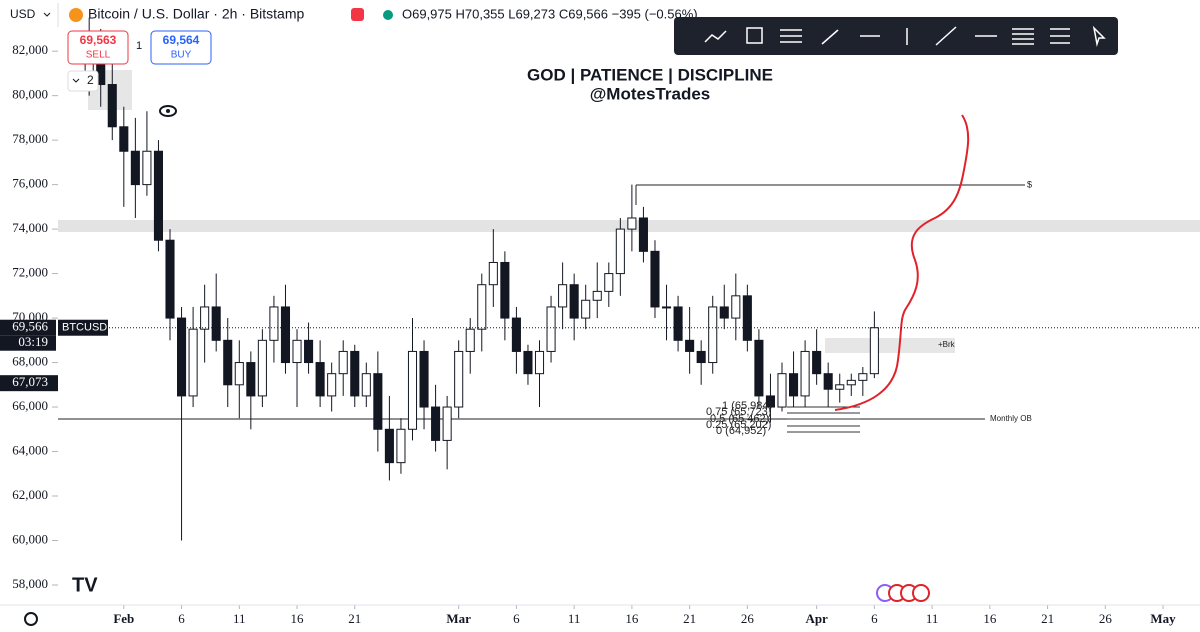 This screenshot has height=632, width=1200. What do you see at coordinates (98, 47) in the screenshot?
I see `sell-button` at bounding box center [98, 47].